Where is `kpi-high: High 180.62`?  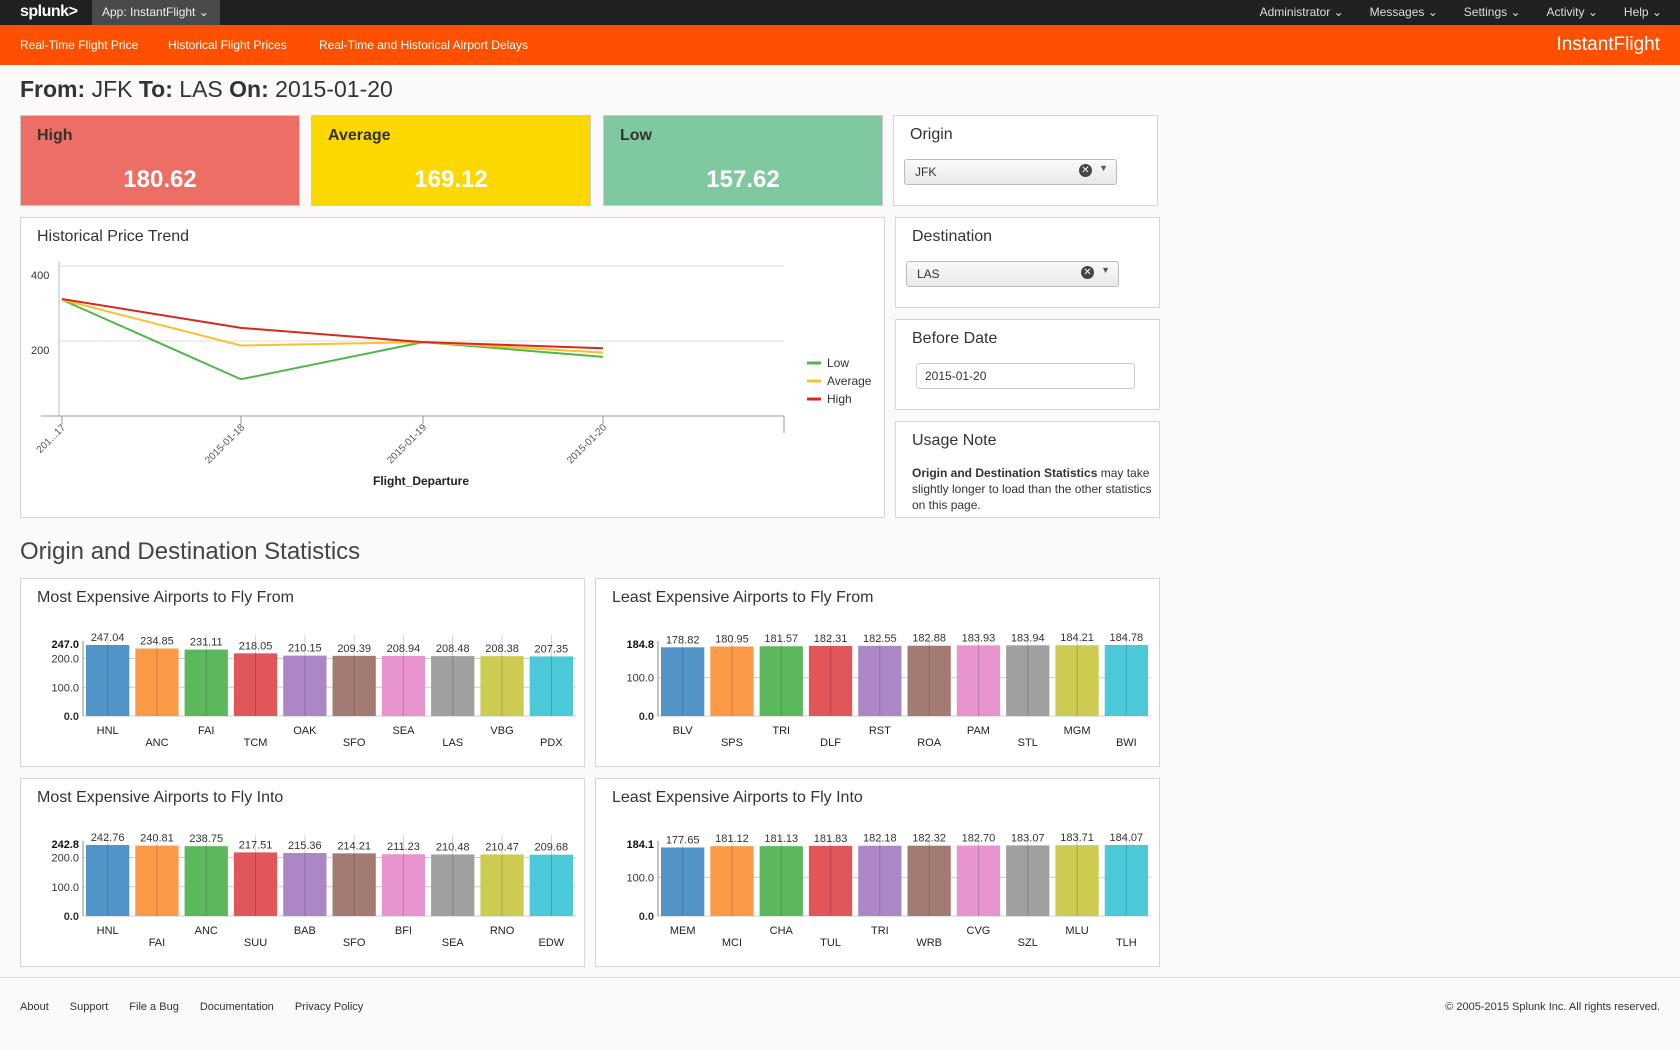
kpi-high: High 180.62 is located at coordinates (160, 160).